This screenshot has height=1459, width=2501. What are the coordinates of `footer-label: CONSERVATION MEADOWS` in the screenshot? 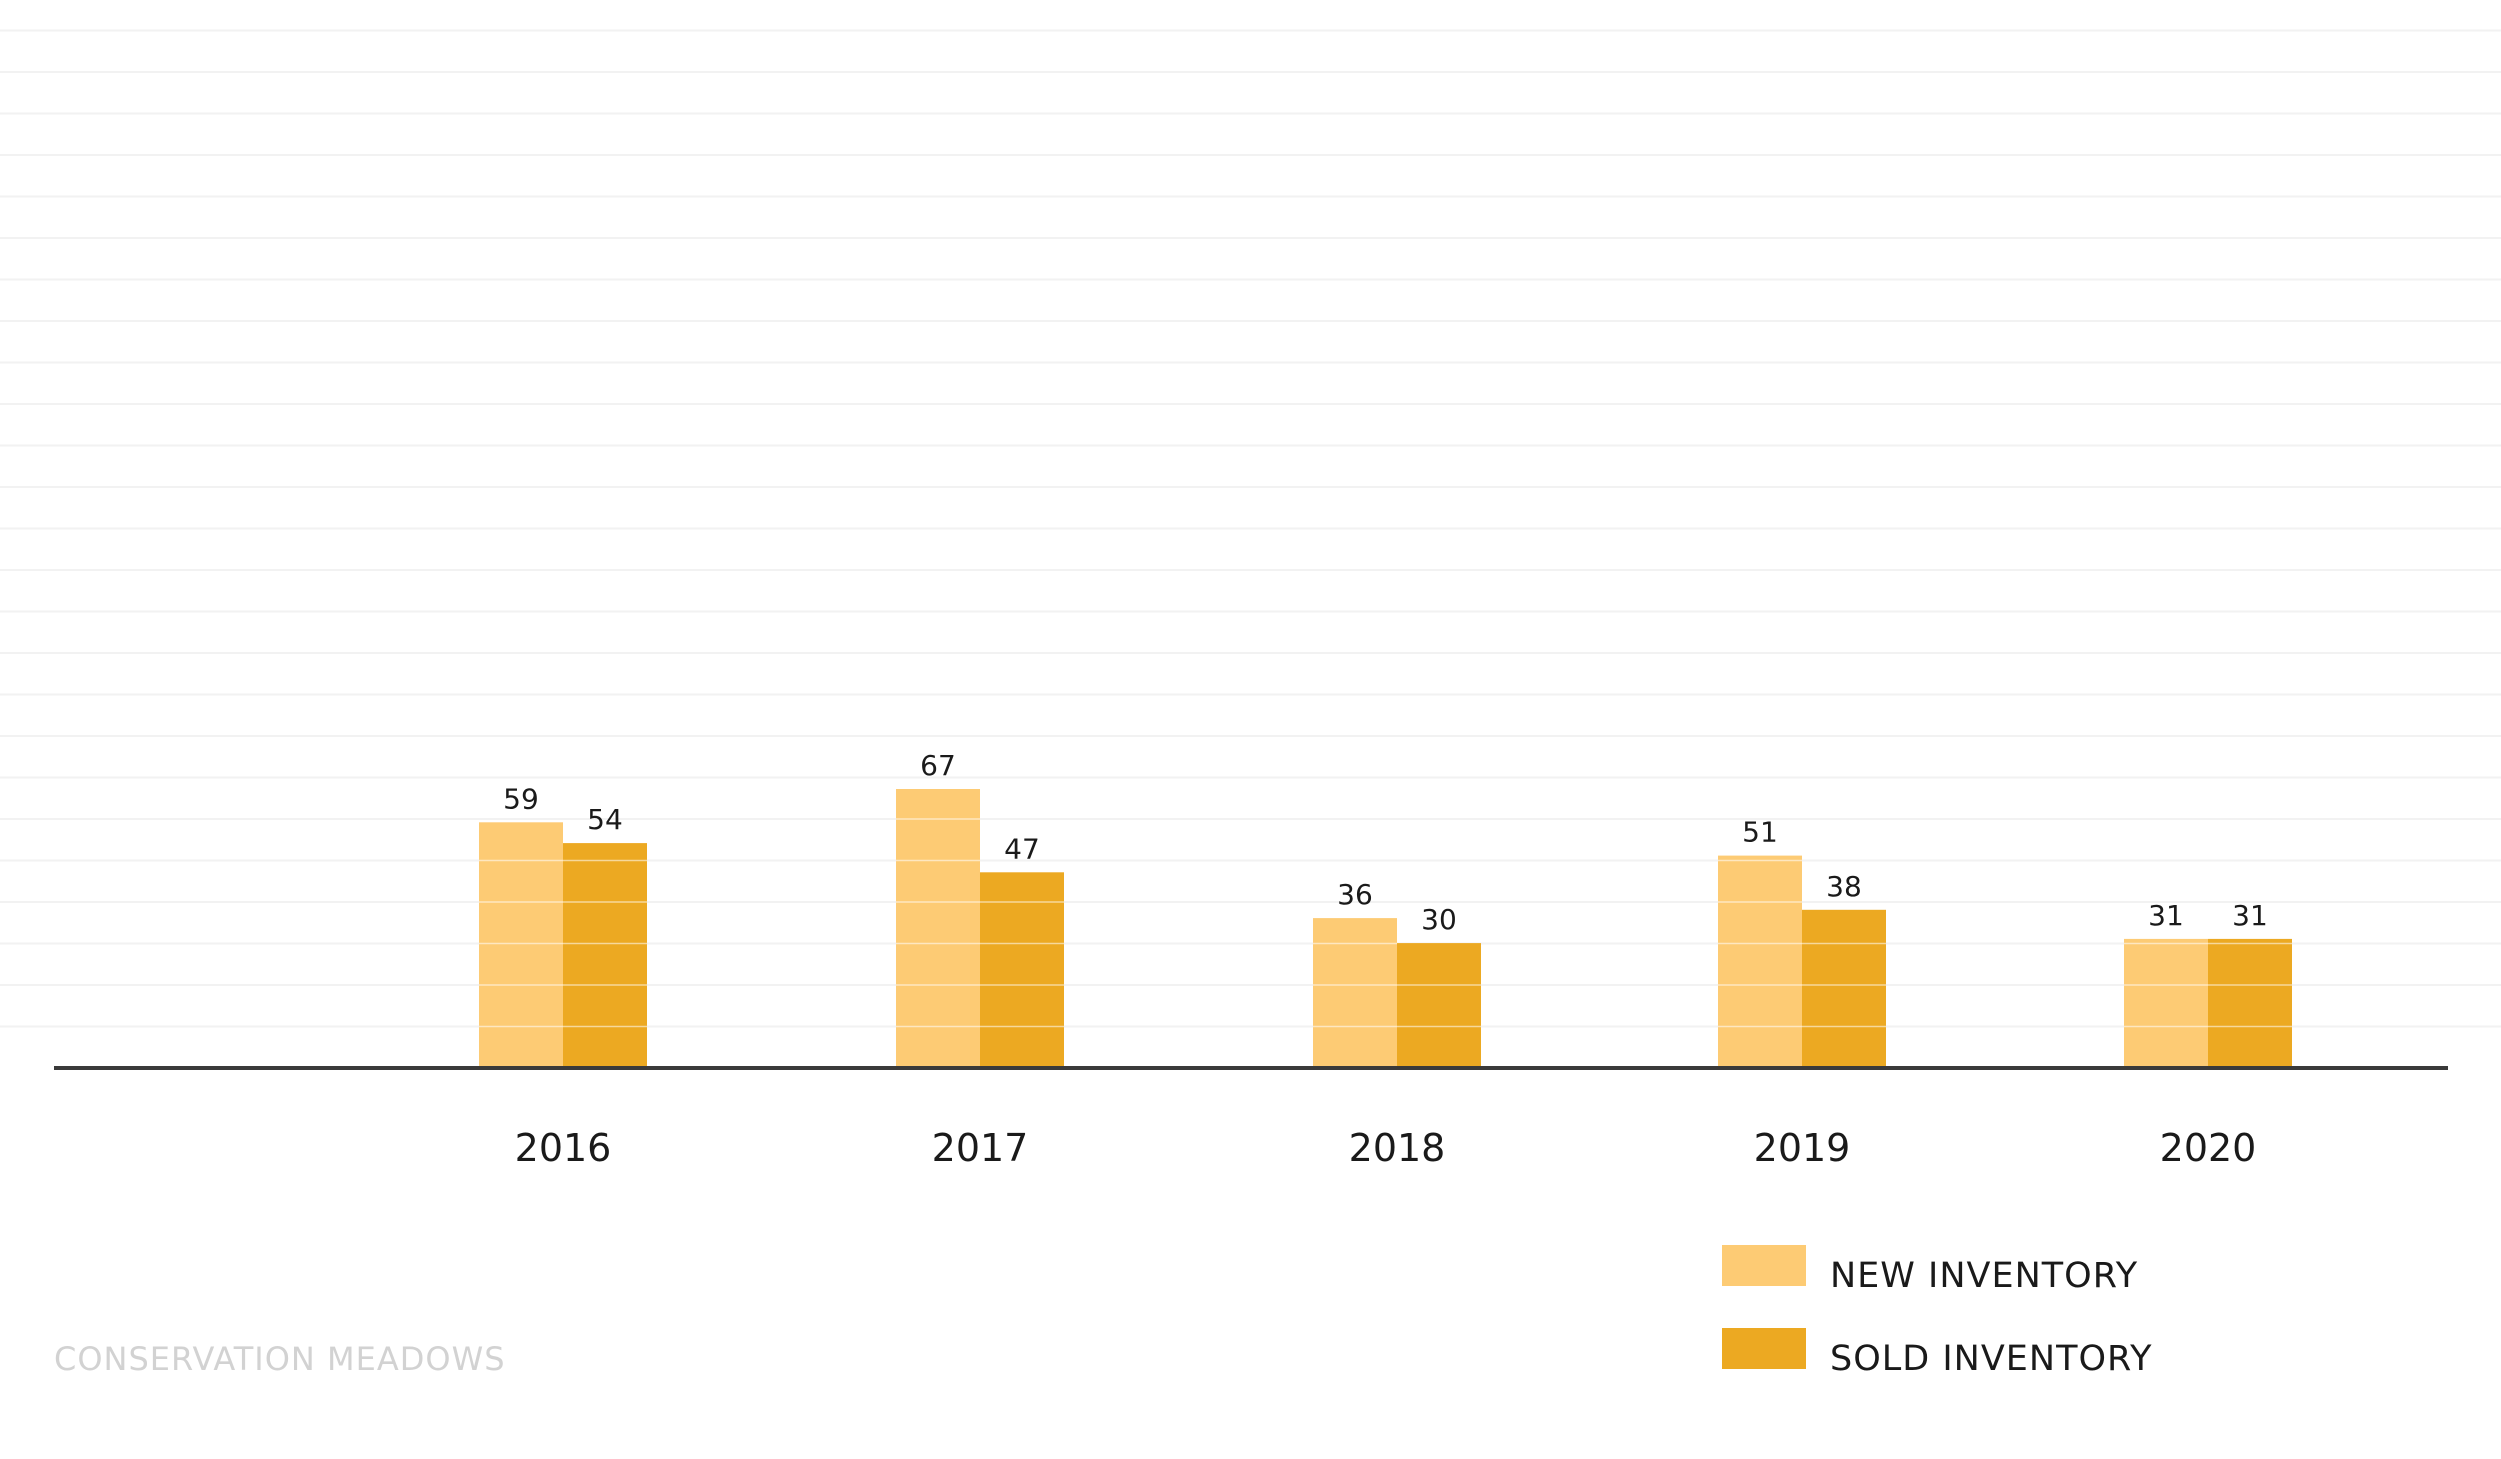 It's located at (280, 1359).